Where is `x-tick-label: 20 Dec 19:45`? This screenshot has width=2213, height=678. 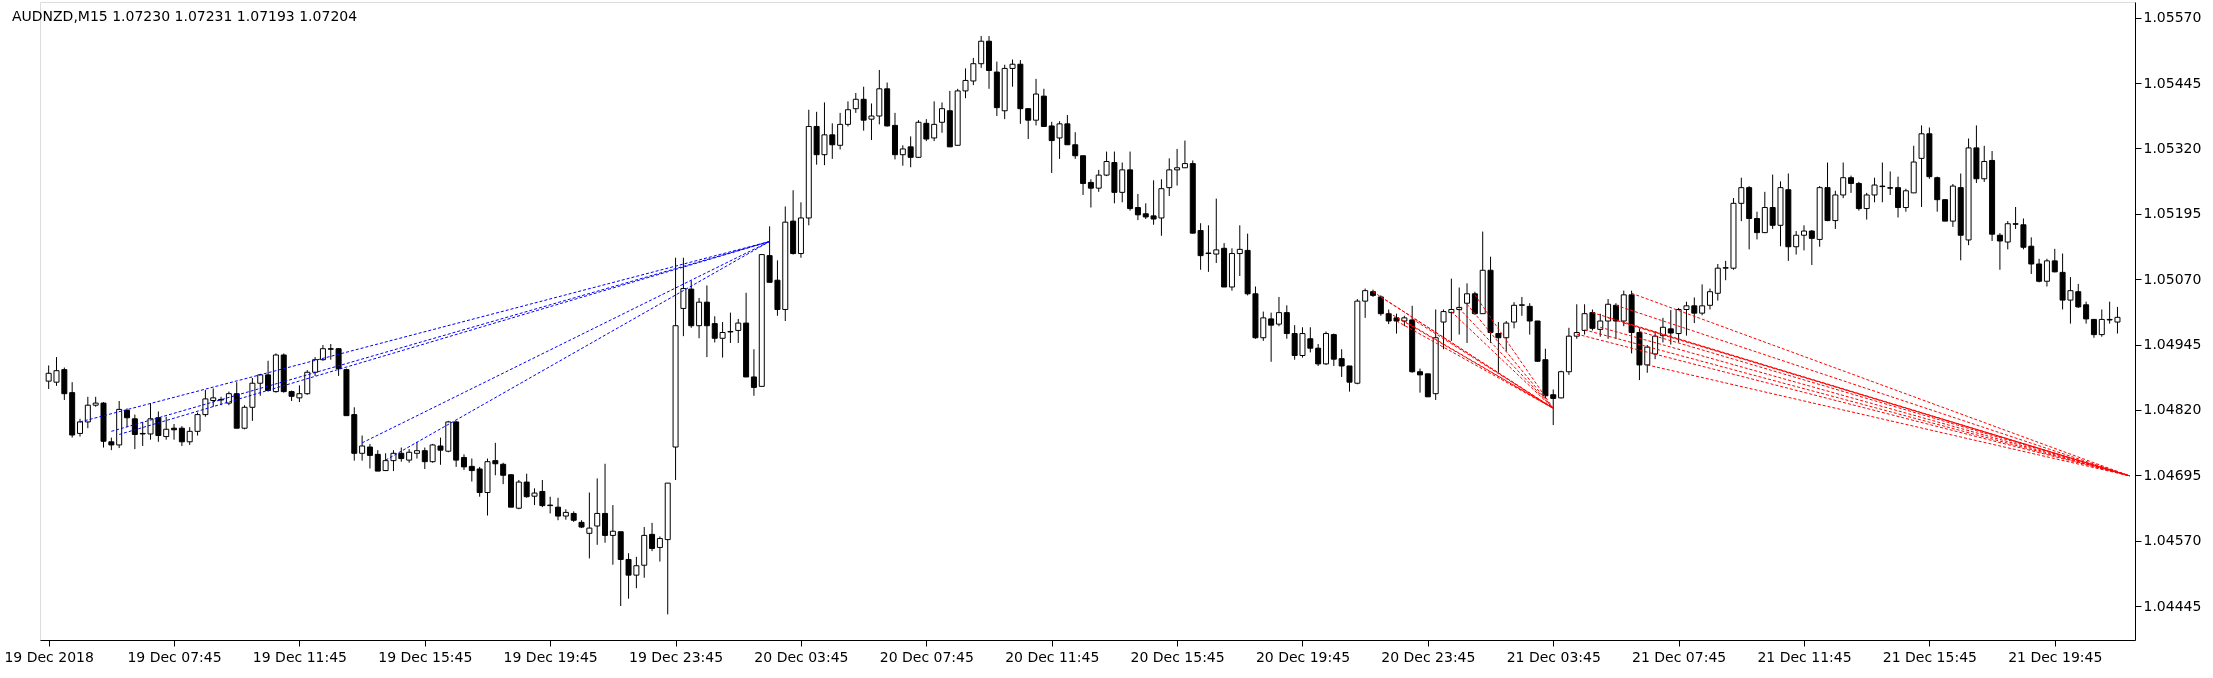
x-tick-label: 20 Dec 19:45 is located at coordinates (1303, 656).